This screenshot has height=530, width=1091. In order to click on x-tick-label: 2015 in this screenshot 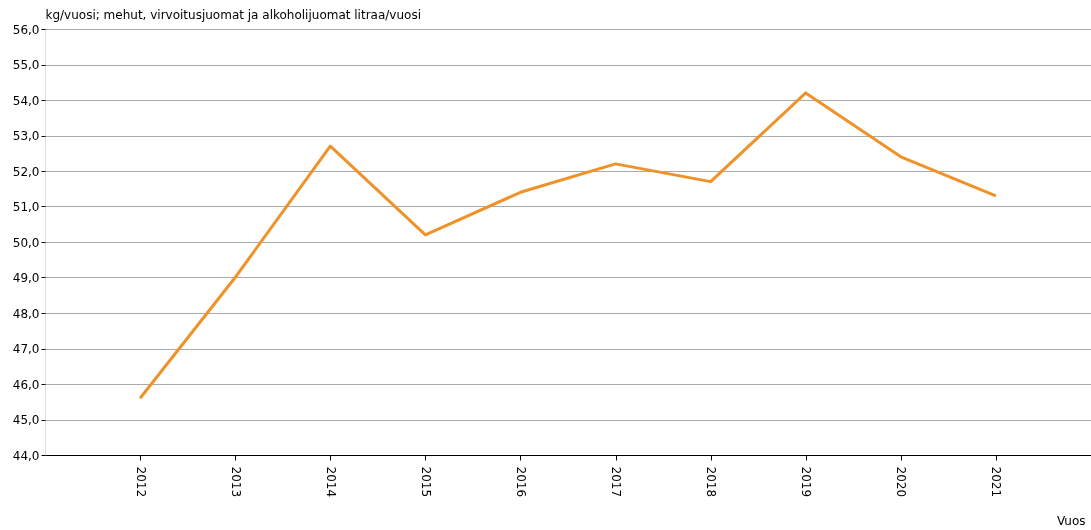, I will do `click(425, 482)`.